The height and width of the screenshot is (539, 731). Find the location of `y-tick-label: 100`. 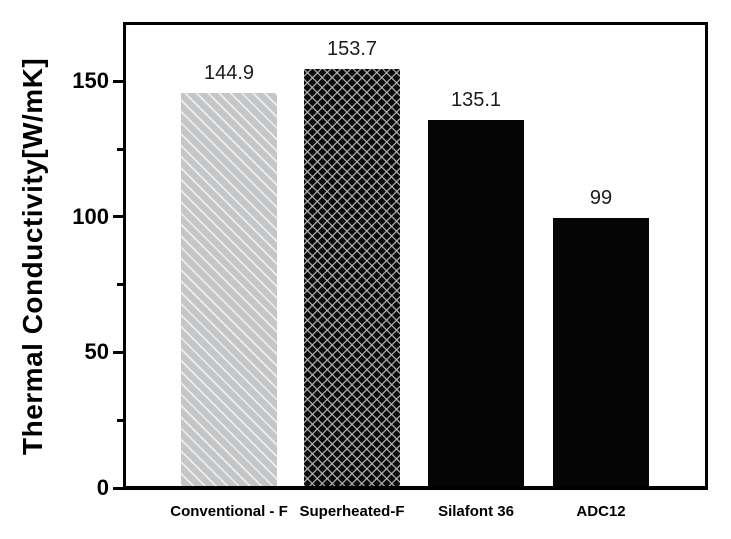

y-tick-label: 100 is located at coordinates (90, 216).